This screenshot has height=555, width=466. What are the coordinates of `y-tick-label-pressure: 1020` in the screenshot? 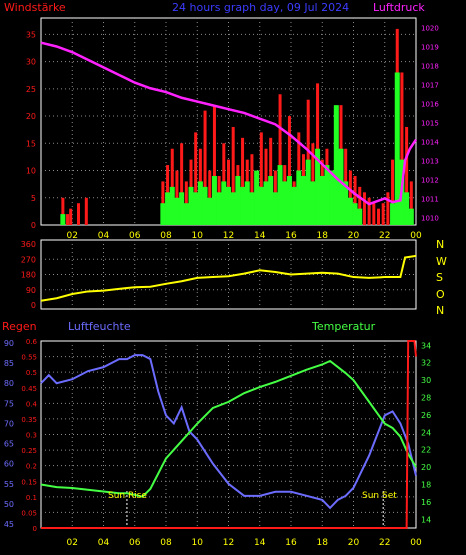 It's located at (430, 28).